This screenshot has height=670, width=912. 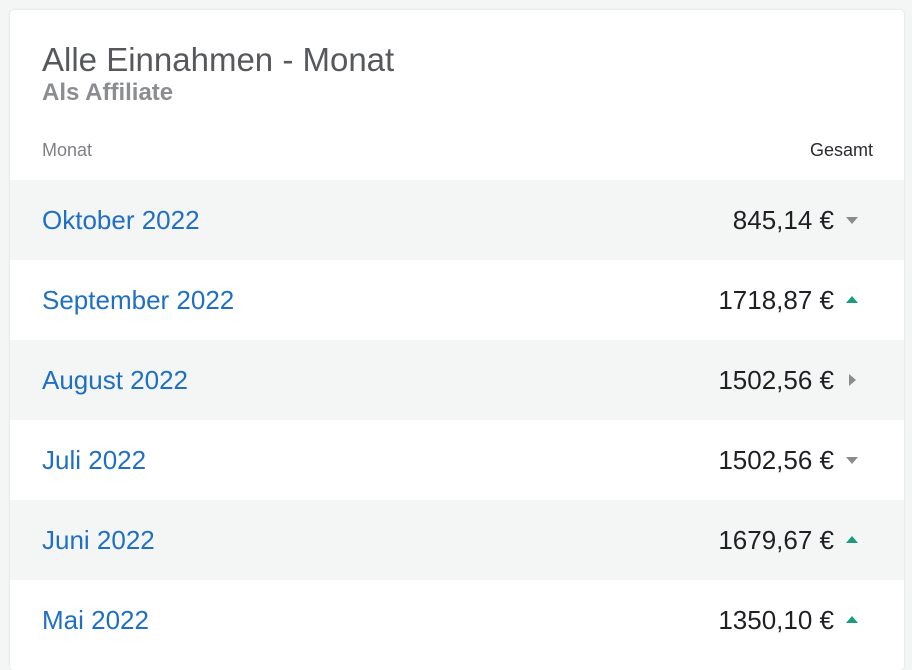 What do you see at coordinates (457, 220) in the screenshot?
I see `table-row: Oktober 2022 845,14 €` at bounding box center [457, 220].